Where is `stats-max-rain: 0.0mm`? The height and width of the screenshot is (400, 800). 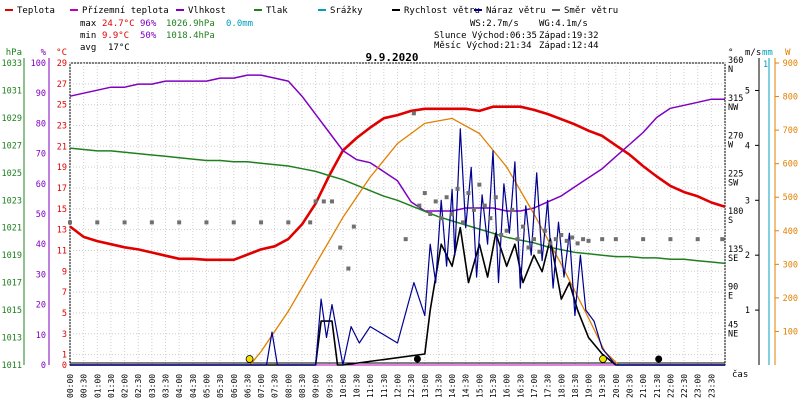
stats-max-rain: 0.0mm is located at coordinates (239, 24).